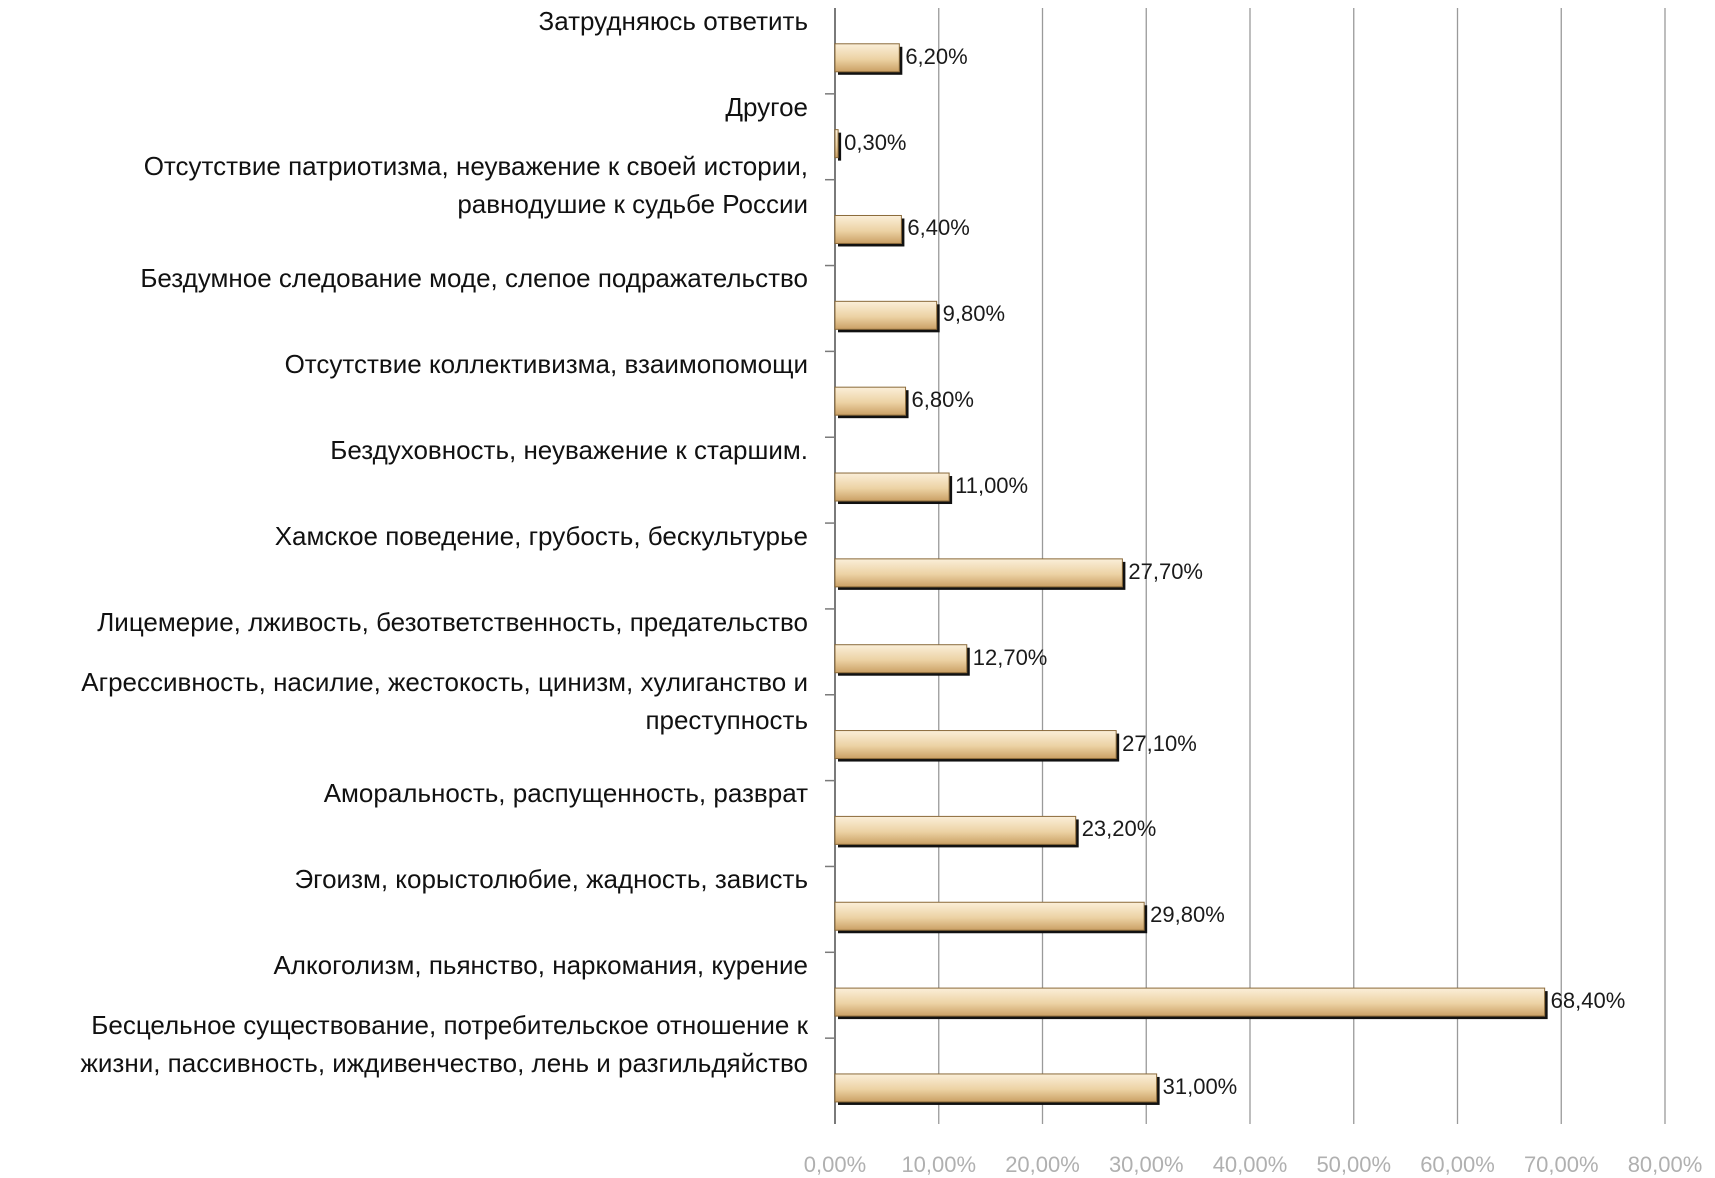  I want to click on bar-value-label: 6,20%, so click(936, 56).